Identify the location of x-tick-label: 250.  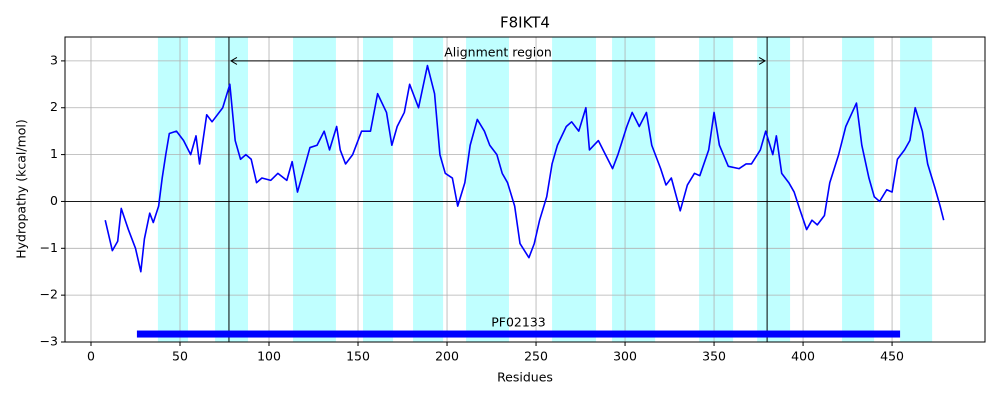
(536, 356).